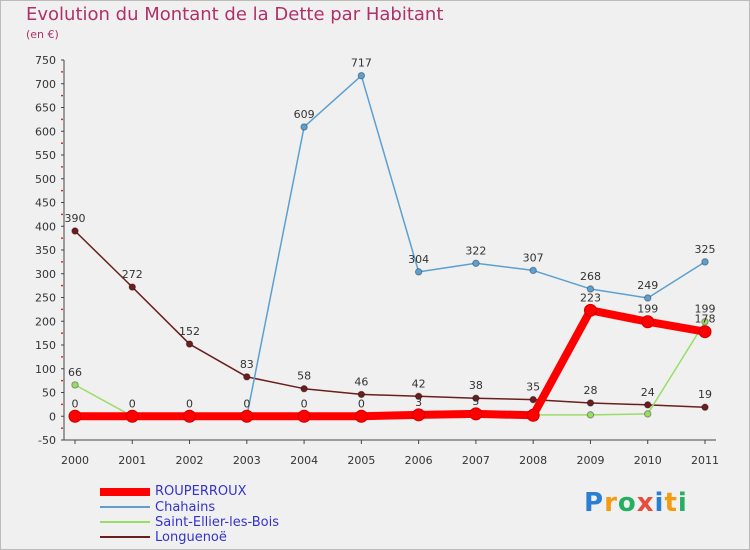 This screenshot has height=550, width=750. I want to click on data-label: 35, so click(533, 387).